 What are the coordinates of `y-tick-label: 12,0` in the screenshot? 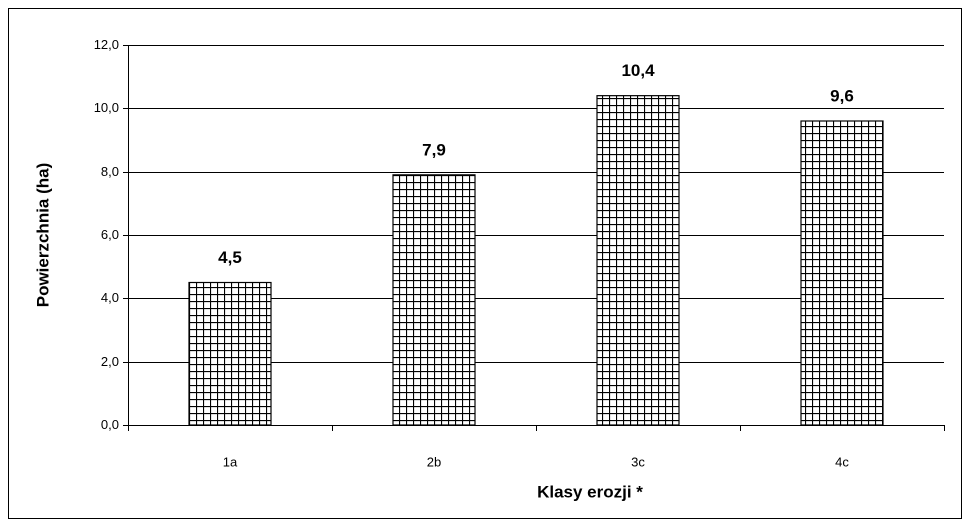 It's located at (106, 44).